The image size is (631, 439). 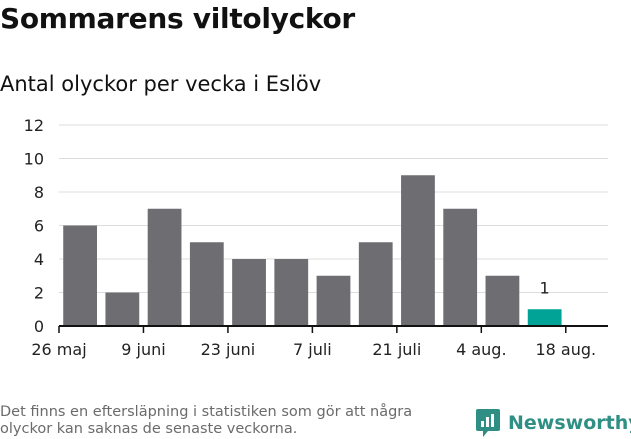 I want to click on x-tick-label: 26 maj, so click(x=58, y=349).